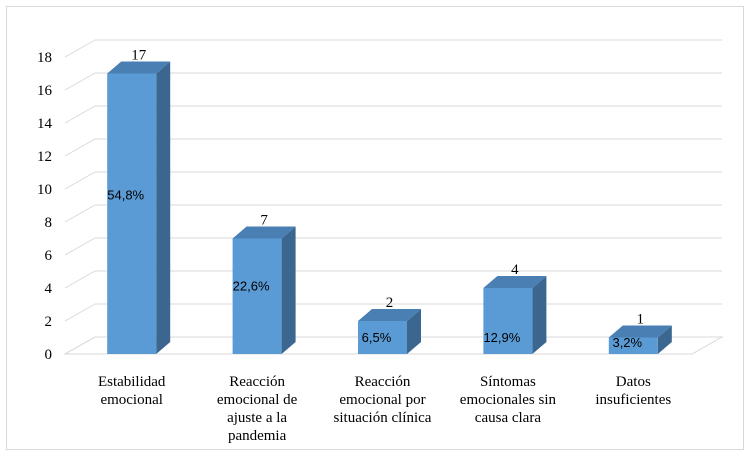 Image resolution: width=749 pixels, height=455 pixels. What do you see at coordinates (383, 418) in the screenshot?
I see `category-label-line: situación clínica` at bounding box center [383, 418].